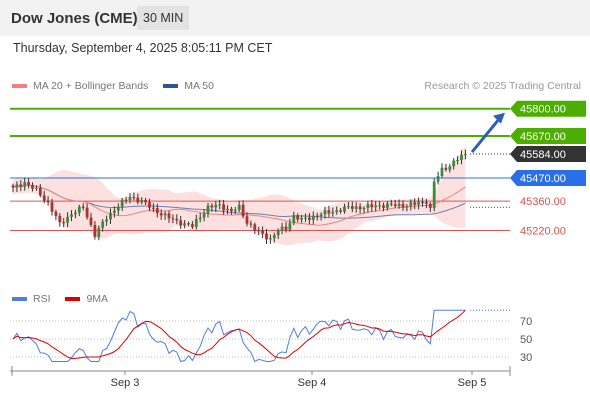 The width and height of the screenshot is (590, 400). Describe the element at coordinates (295, 18) in the screenshot. I see `chart-header: Dow Jones (CME) 30 MIN` at that location.